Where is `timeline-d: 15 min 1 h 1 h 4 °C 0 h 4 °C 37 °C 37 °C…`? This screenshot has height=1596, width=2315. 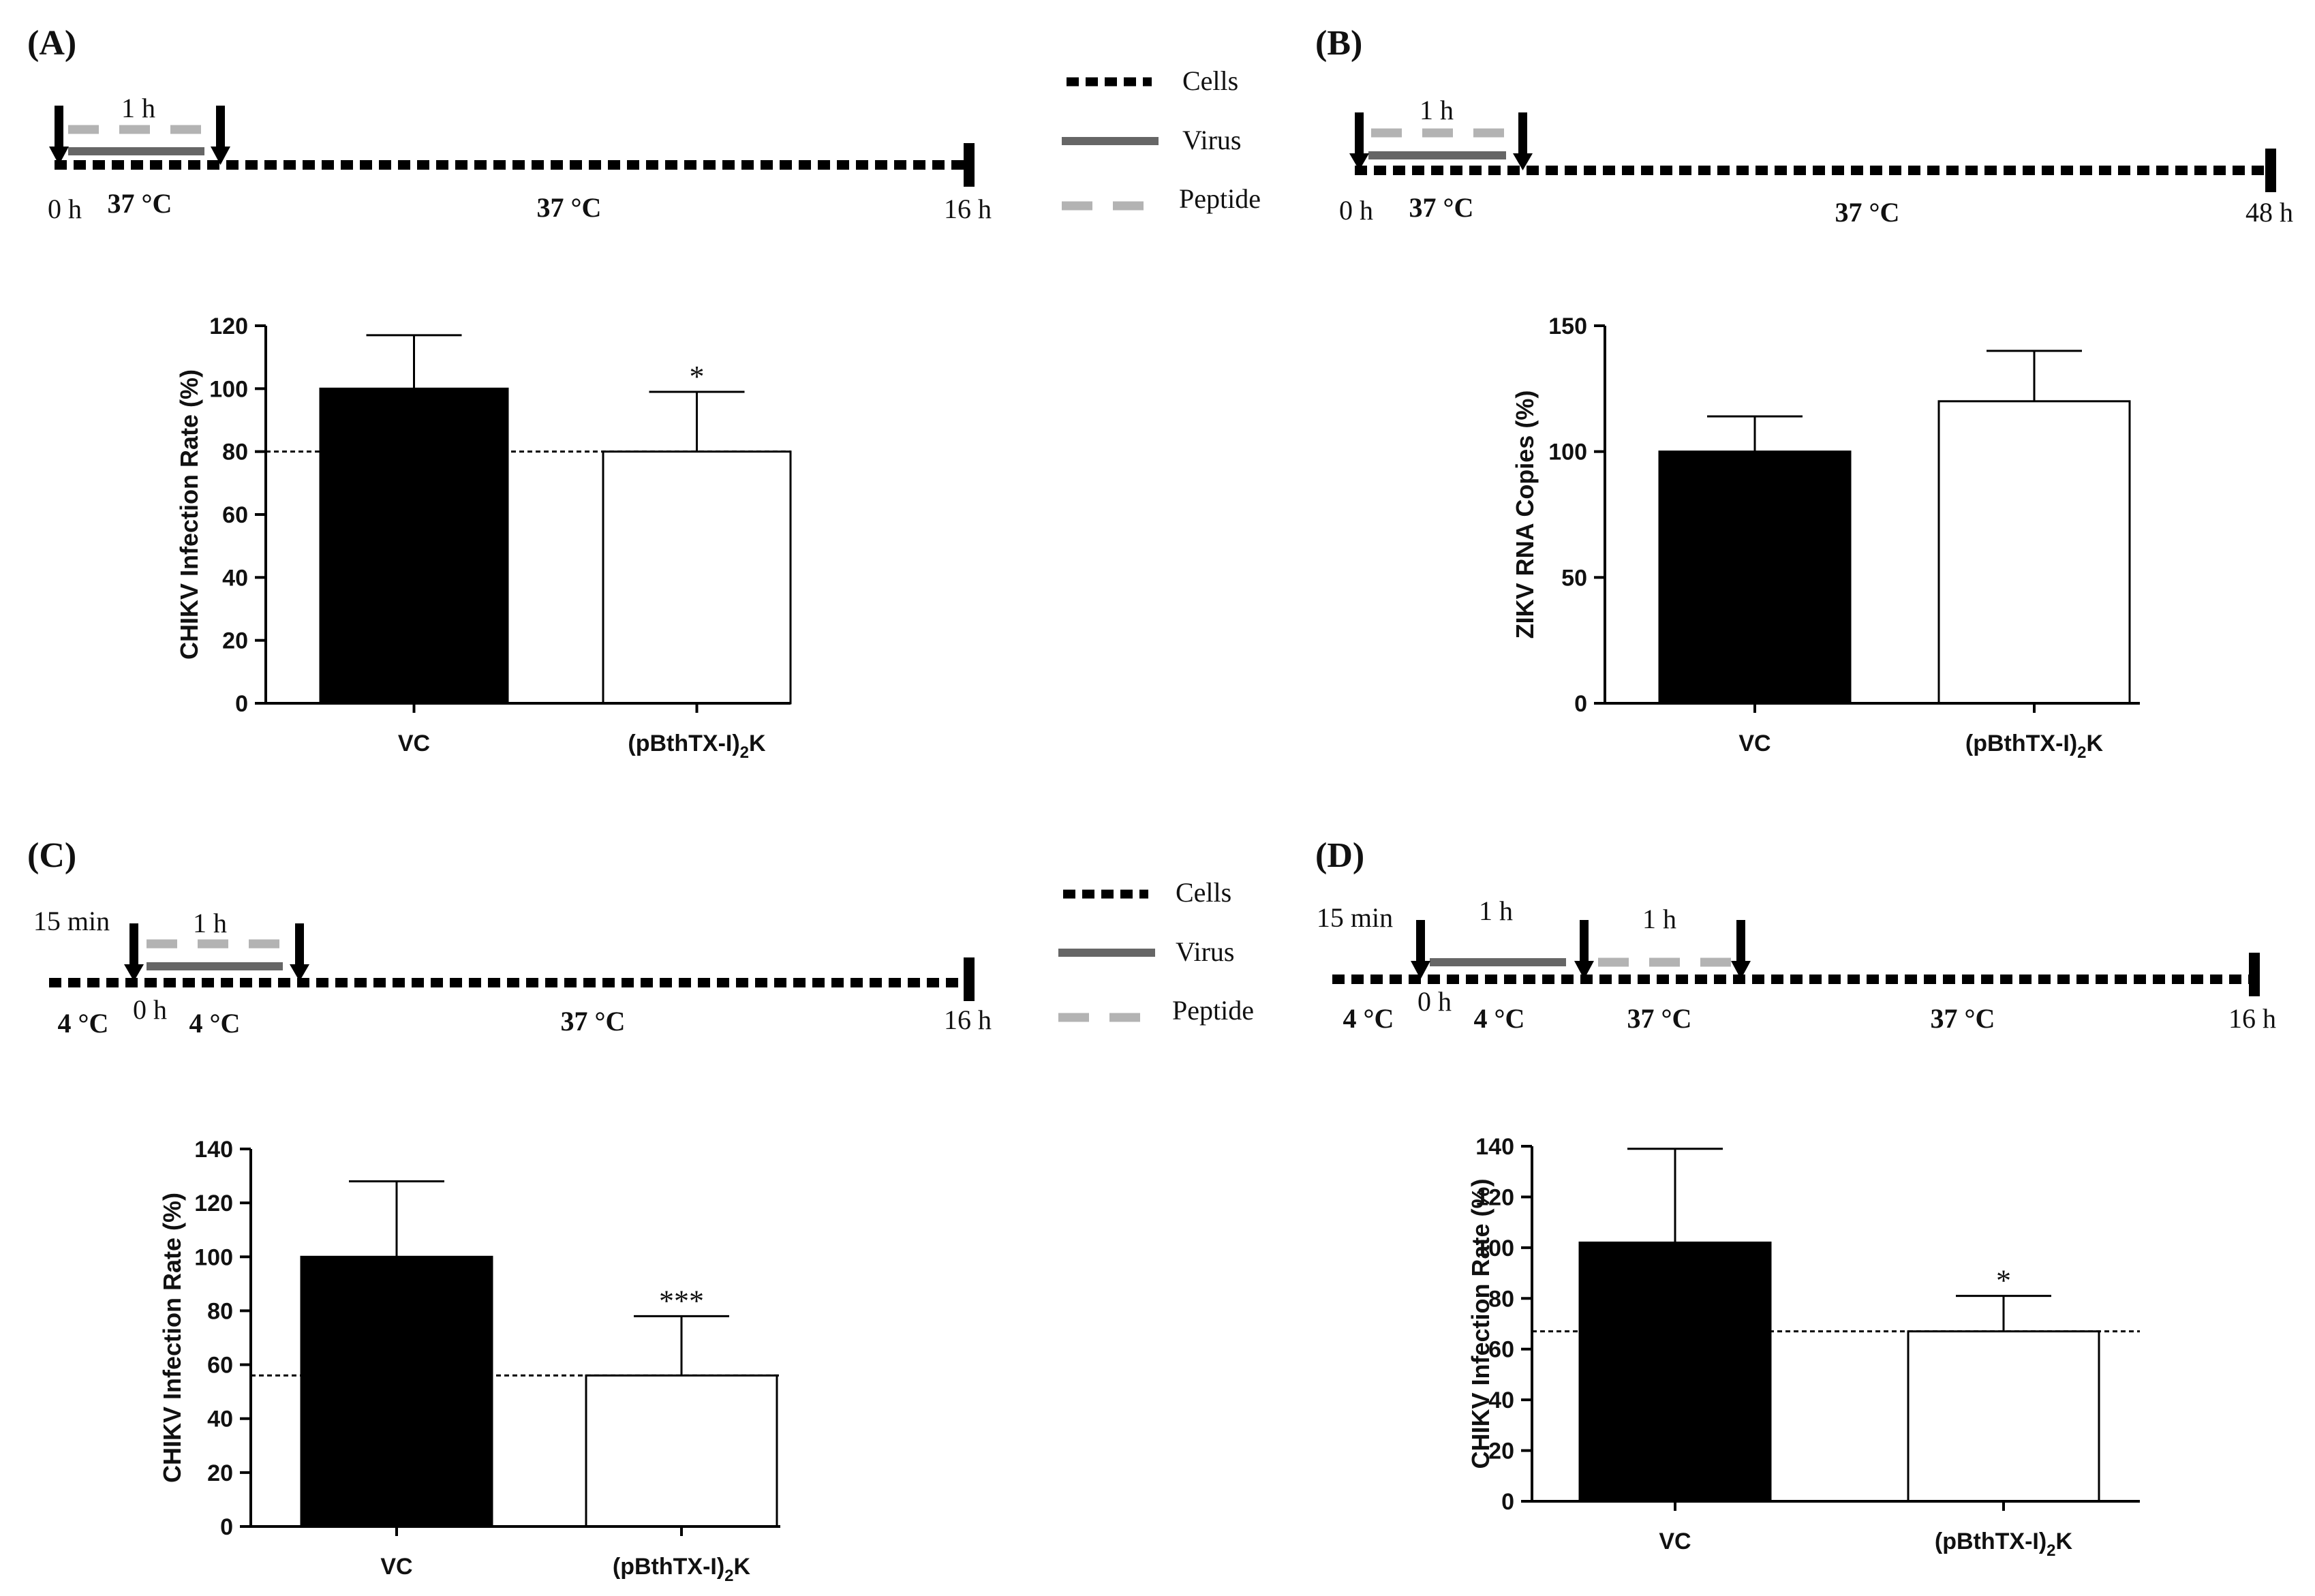
timeline-d: 15 min 1 h 1 h 4 °C 0 h 4 °C 37 °C 37 °C… is located at coordinates (1796, 964).